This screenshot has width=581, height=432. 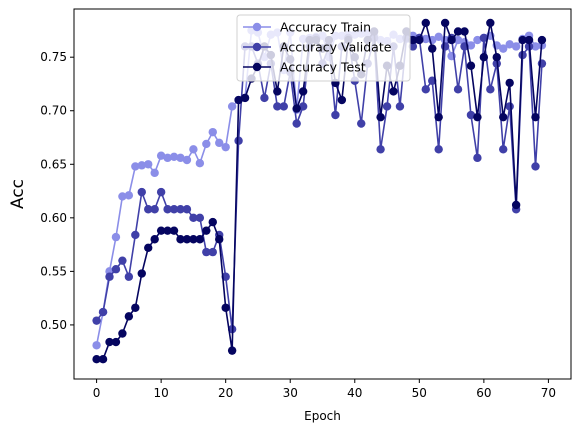 What do you see at coordinates (53, 325) in the screenshot?
I see `y-tick-label: 0.50` at bounding box center [53, 325].